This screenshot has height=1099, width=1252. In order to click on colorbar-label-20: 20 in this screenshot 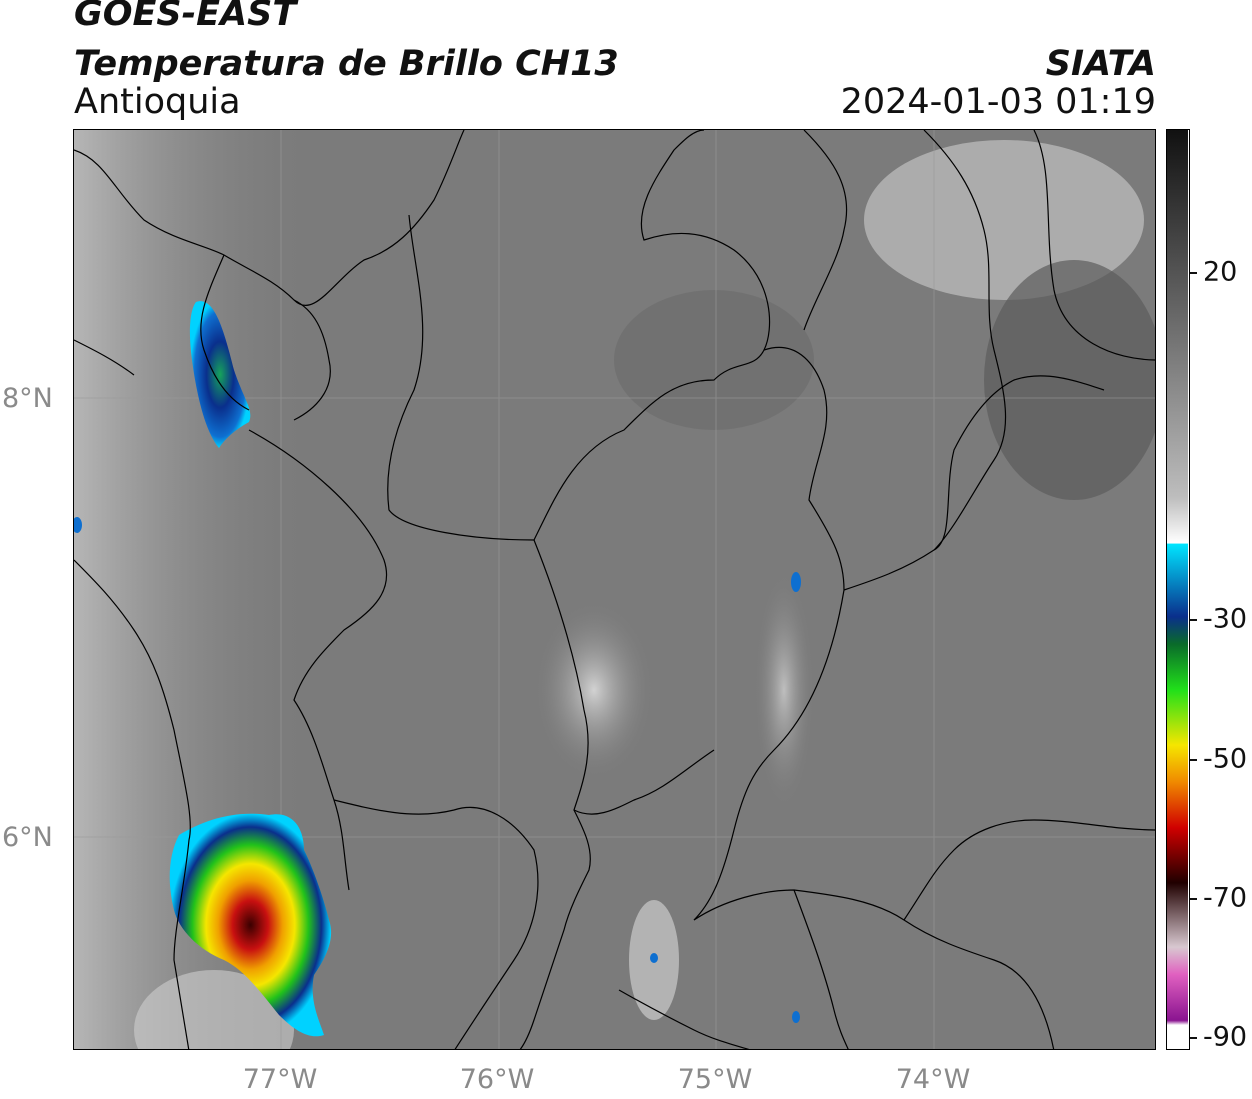, I will do `click(1220, 272)`.